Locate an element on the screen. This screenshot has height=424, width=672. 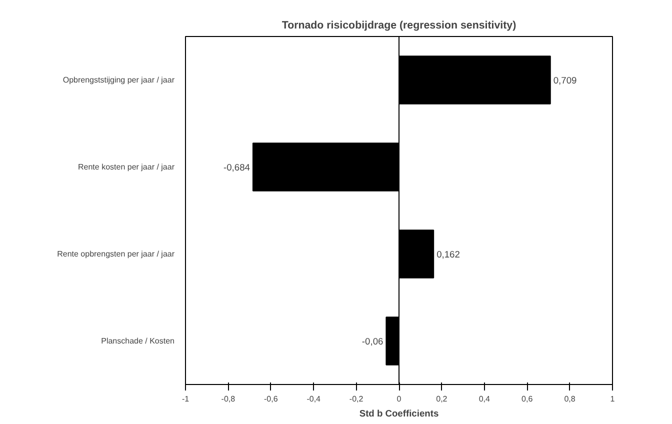
x-tick-label: -0,2 is located at coordinates (356, 399).